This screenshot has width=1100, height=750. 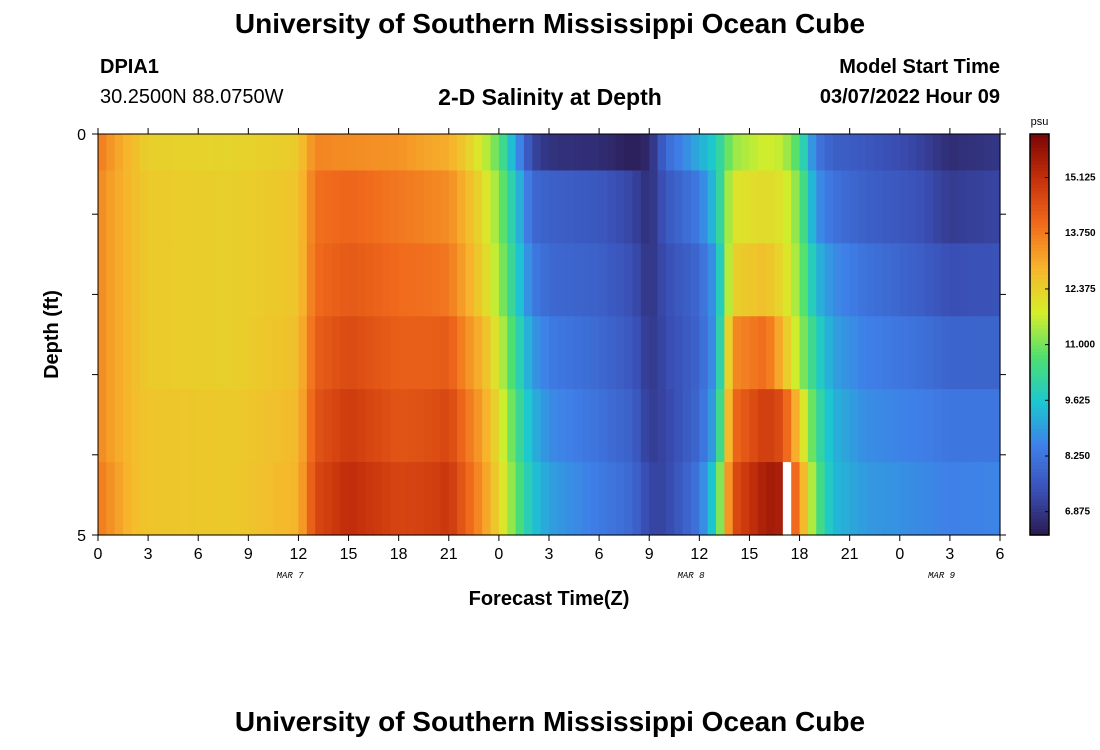 What do you see at coordinates (1077, 400) in the screenshot?
I see `colorbar-tick-label: 9.625` at bounding box center [1077, 400].